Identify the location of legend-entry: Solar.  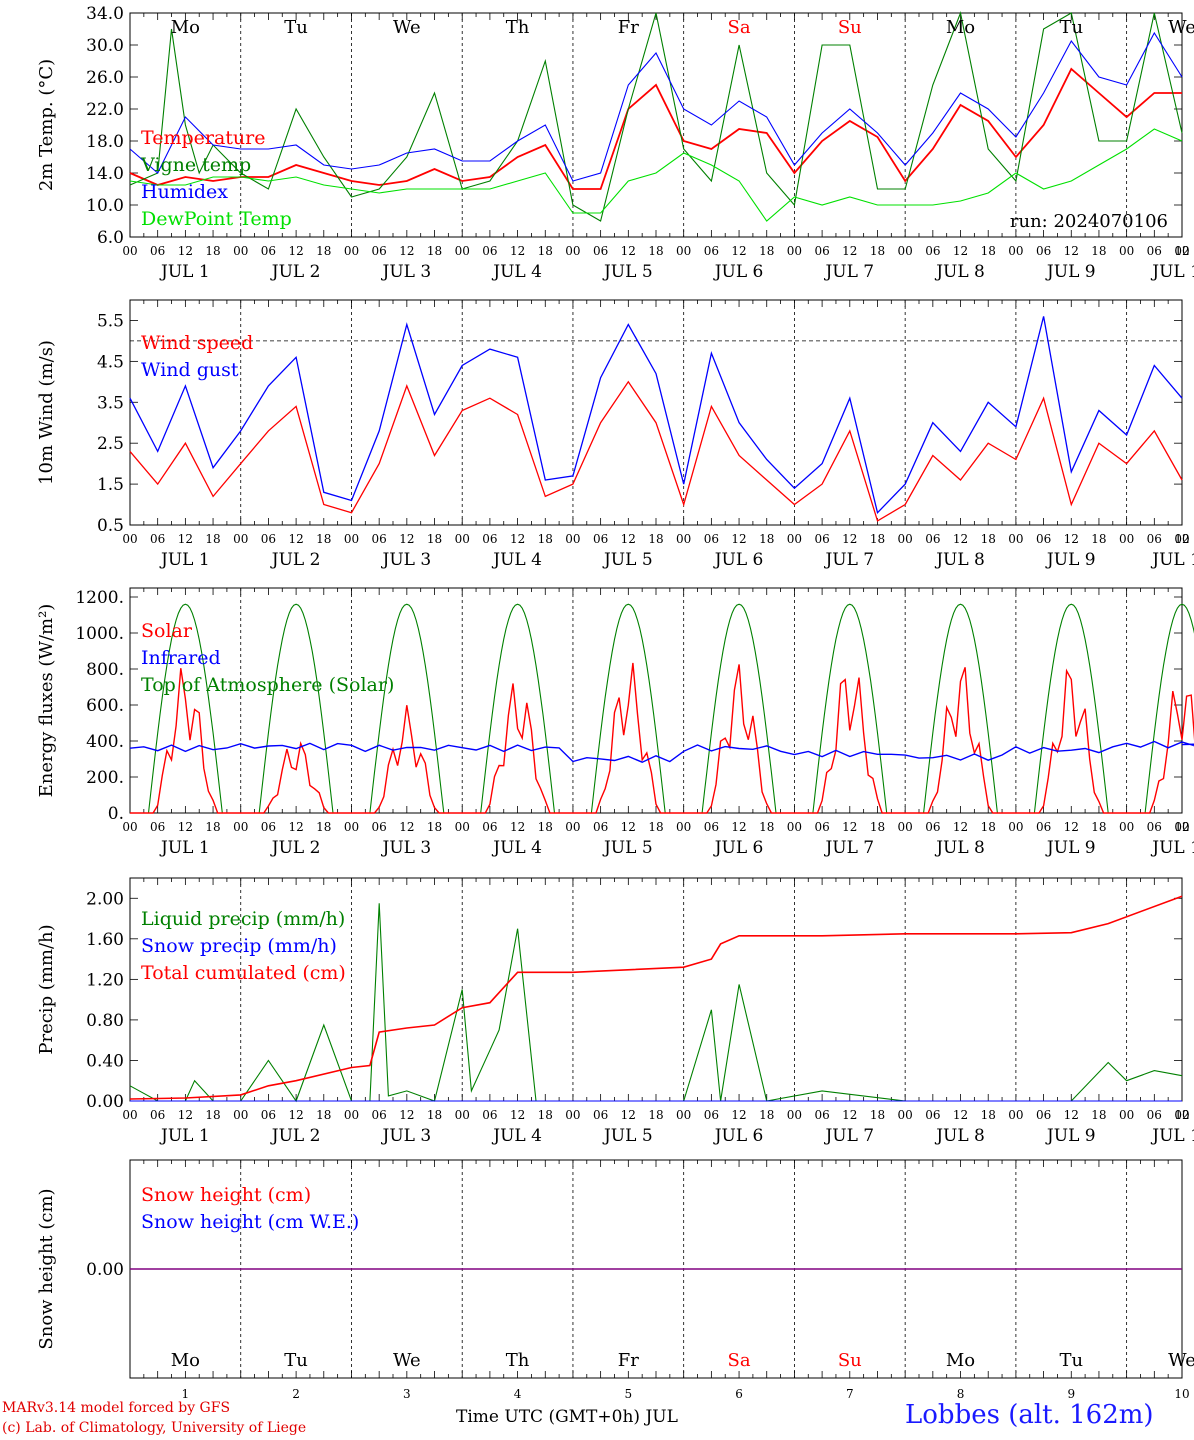
(167, 631).